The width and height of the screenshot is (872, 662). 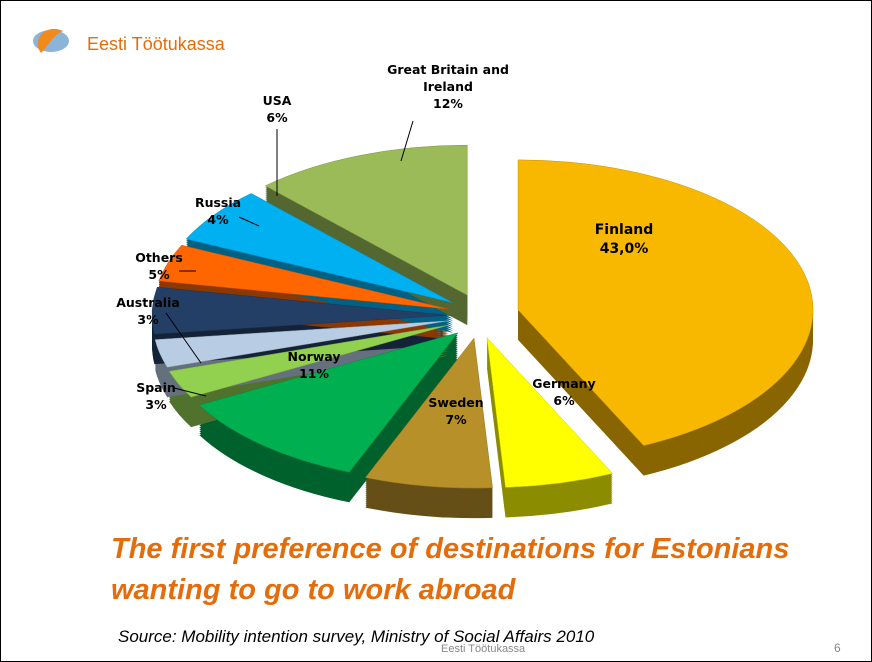 What do you see at coordinates (218, 219) in the screenshot?
I see `value-label: 4%` at bounding box center [218, 219].